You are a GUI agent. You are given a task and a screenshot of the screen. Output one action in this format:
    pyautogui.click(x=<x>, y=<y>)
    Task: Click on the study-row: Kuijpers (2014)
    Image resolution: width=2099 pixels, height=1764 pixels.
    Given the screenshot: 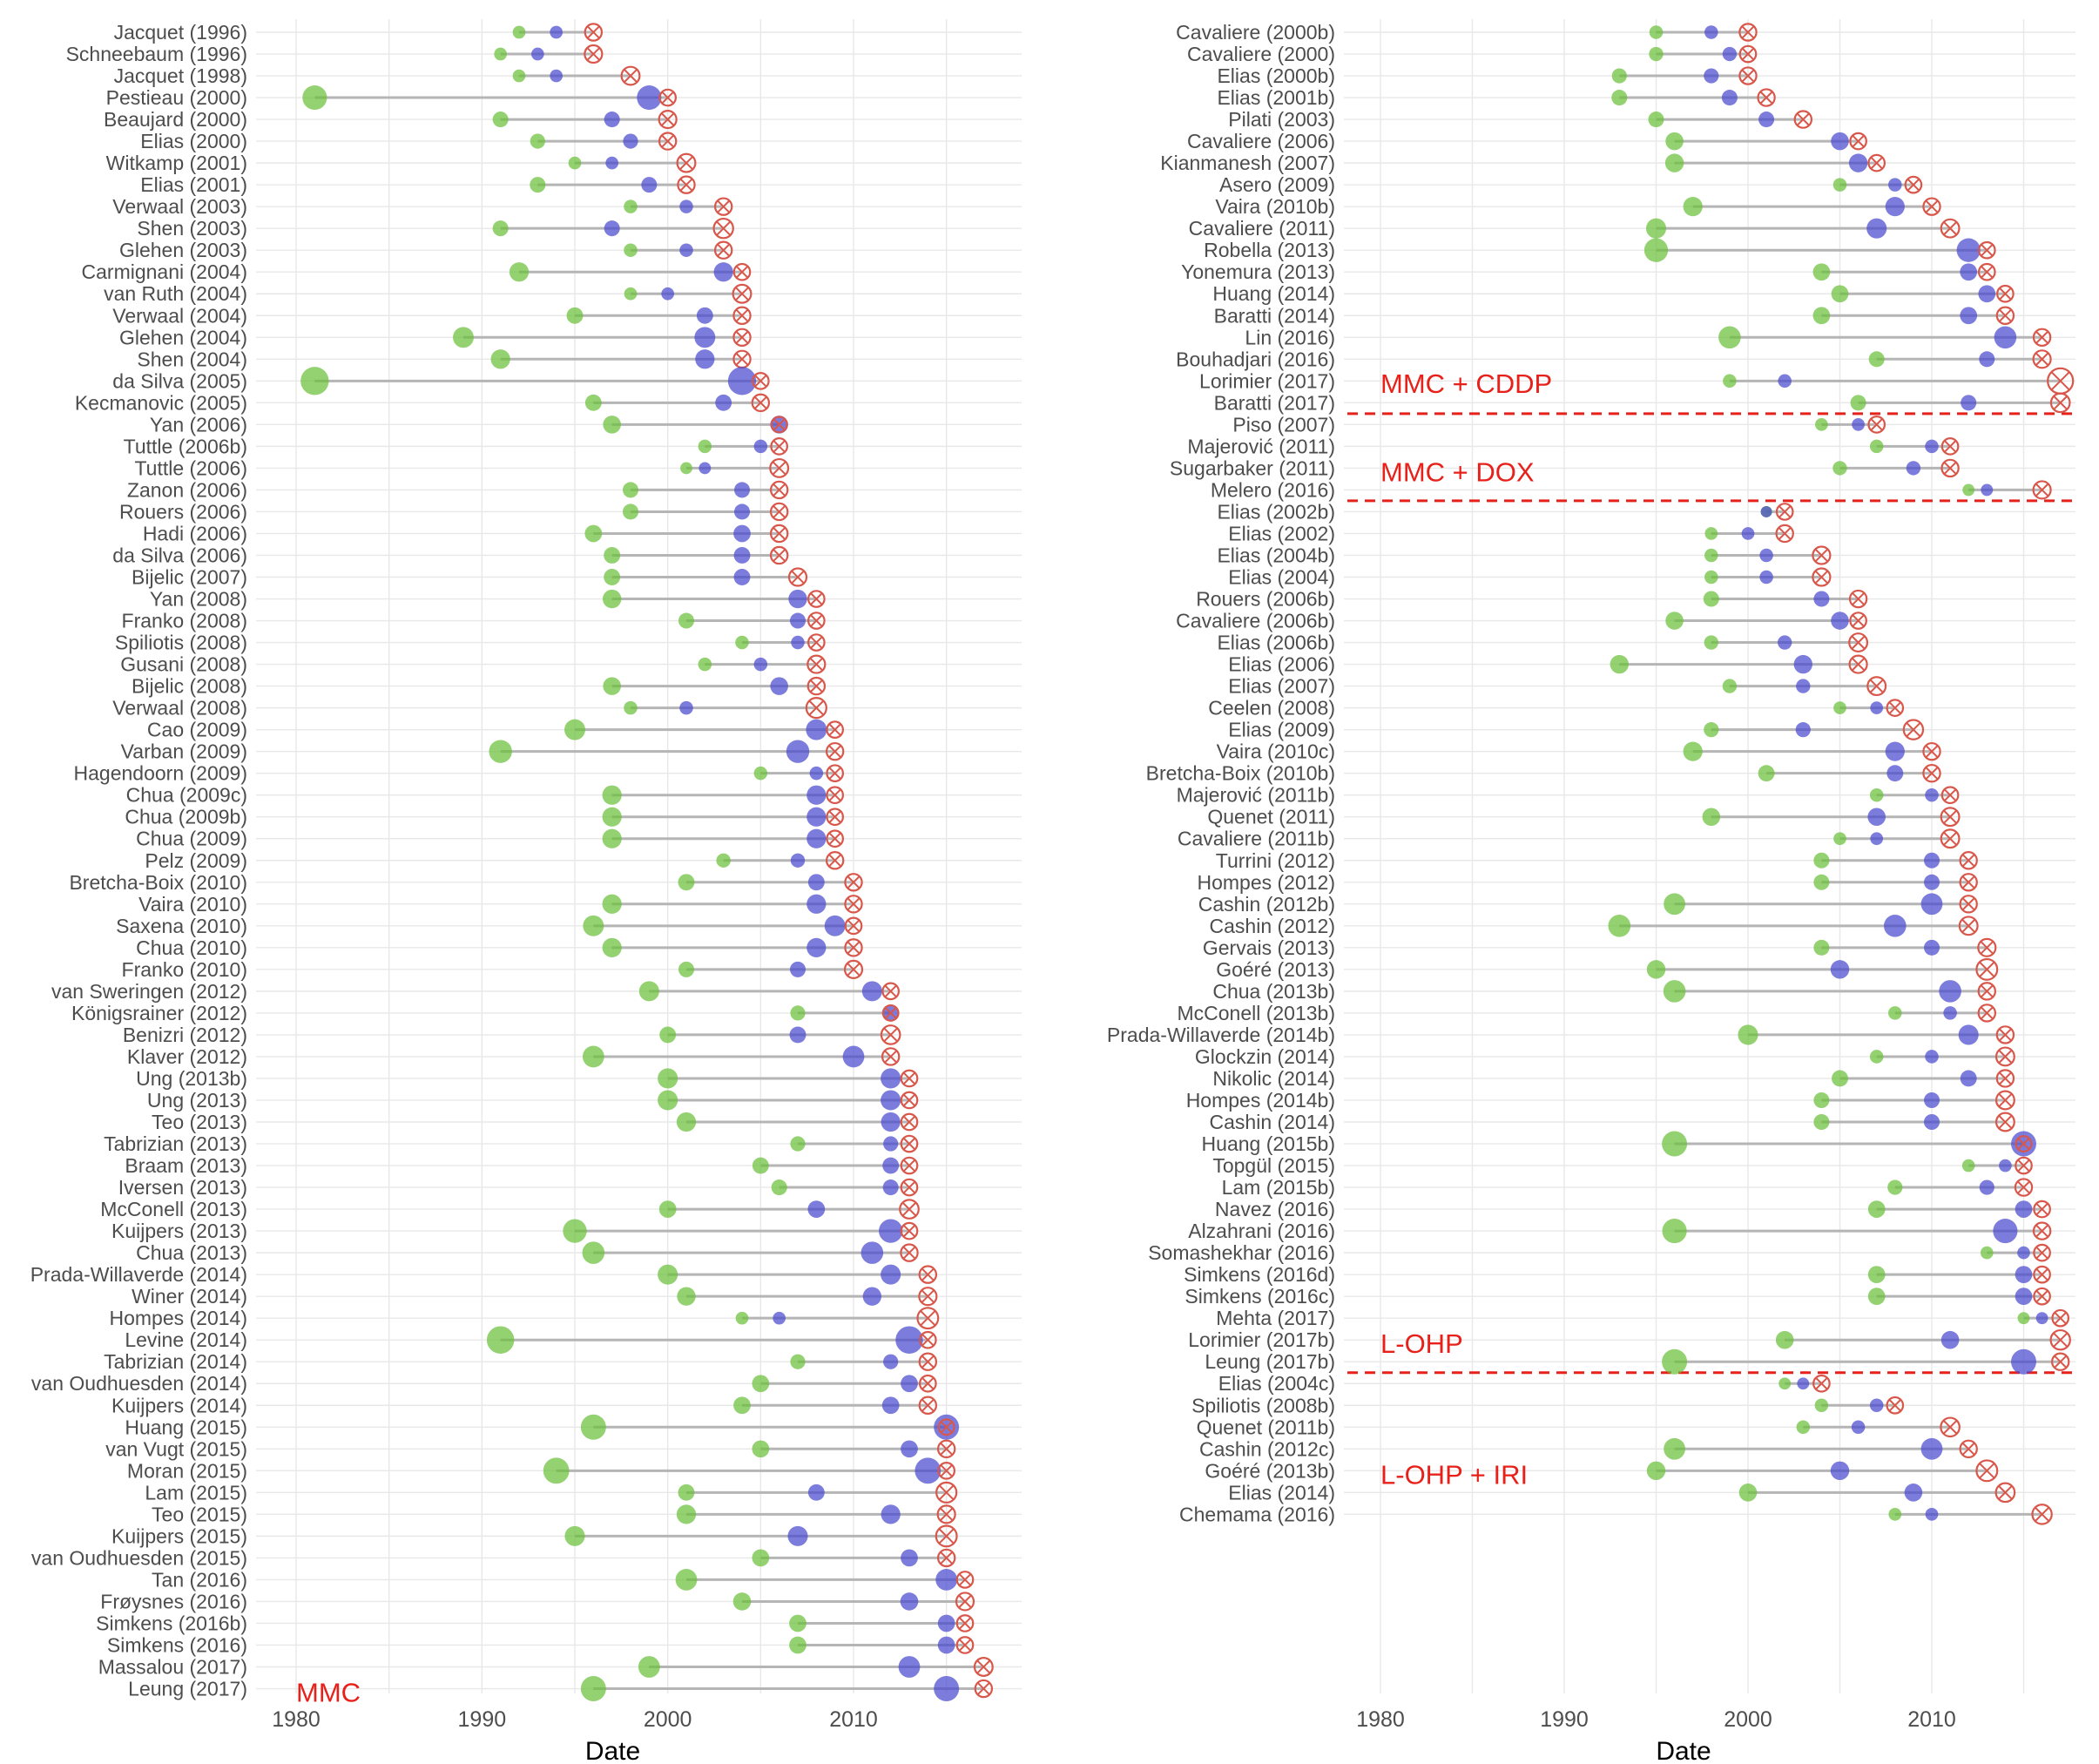 What is the action you would take?
    pyautogui.click(x=524, y=1405)
    